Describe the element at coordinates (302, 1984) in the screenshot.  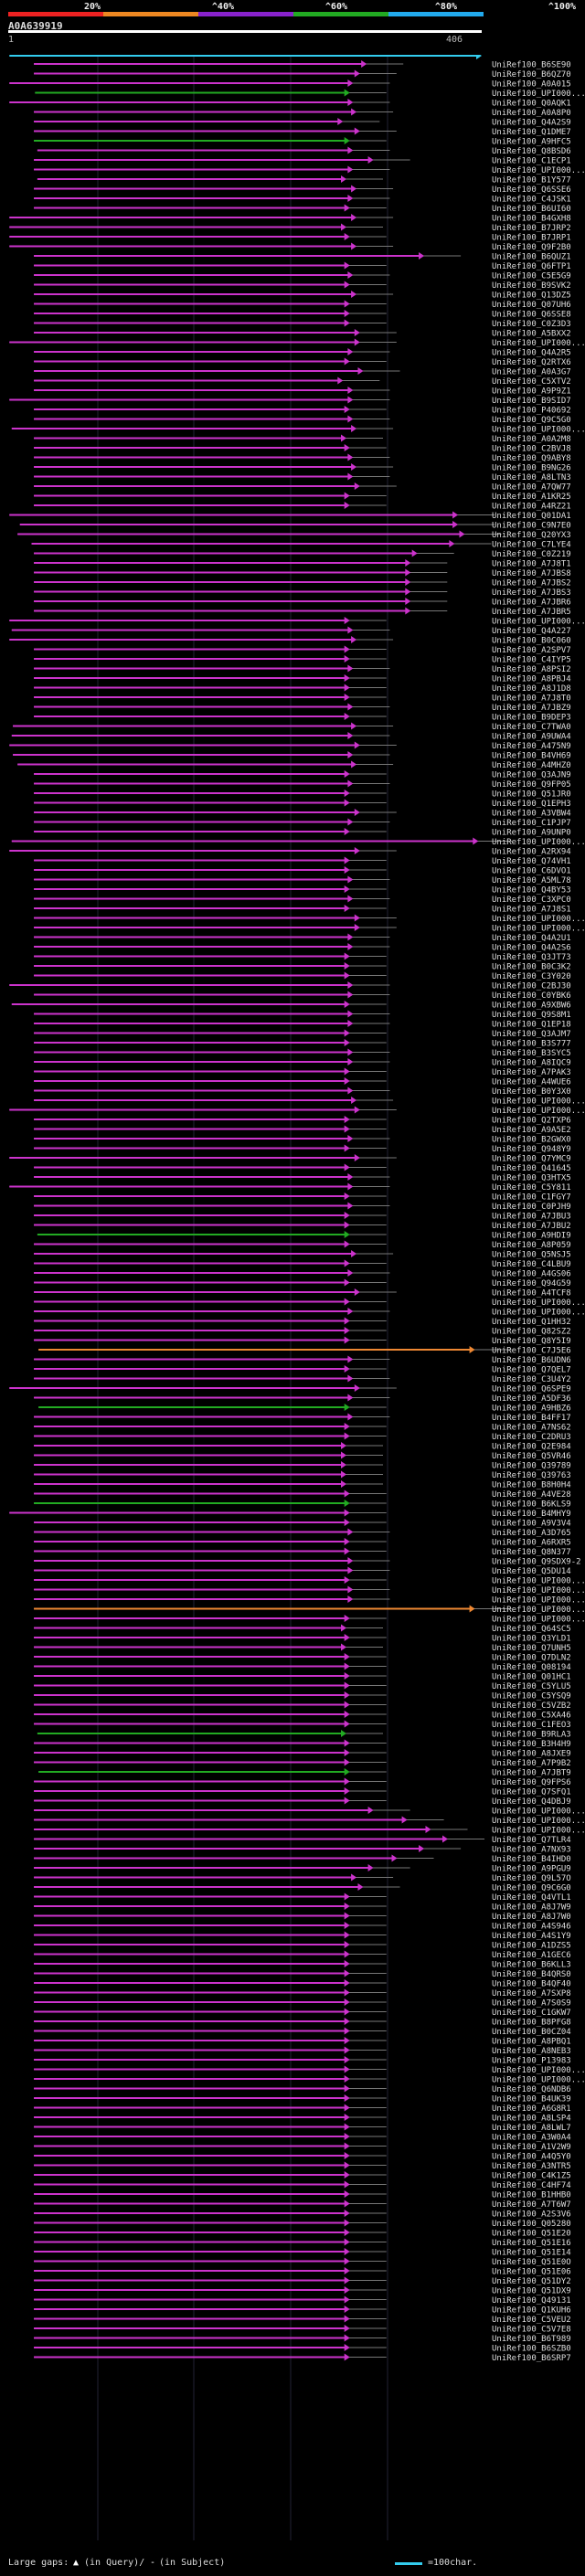
I see `hit-row: UniRef100_B4QF40` at that location.